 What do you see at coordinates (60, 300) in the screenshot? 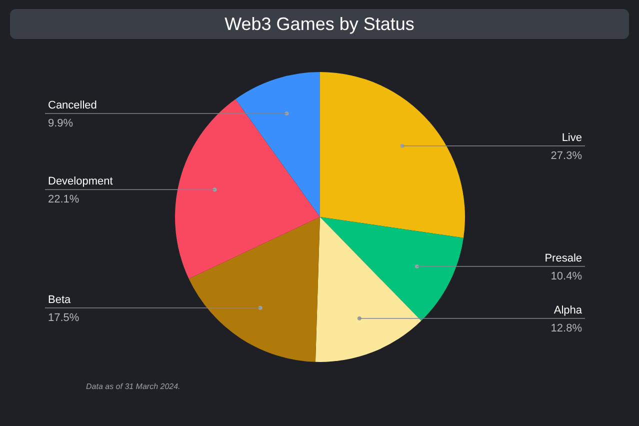
I see `slice-label: Beta` at bounding box center [60, 300].